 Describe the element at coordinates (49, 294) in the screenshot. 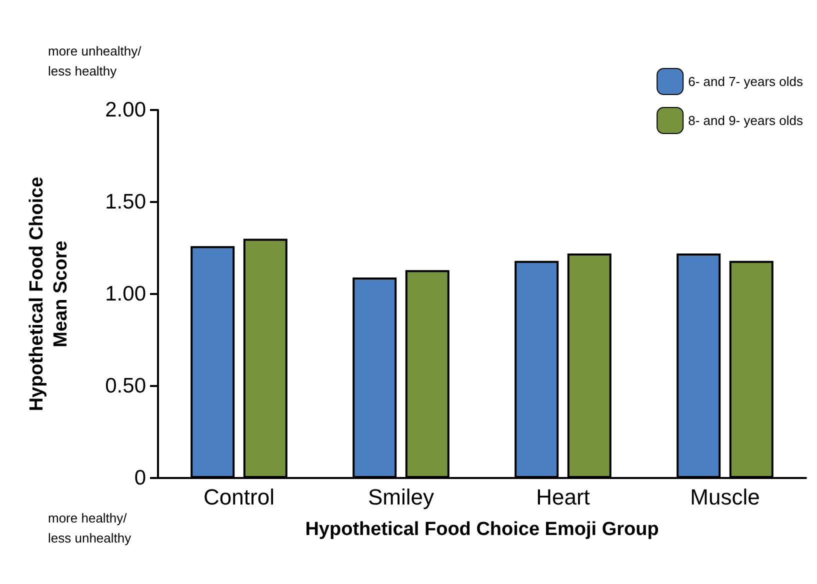

I see `y-axis-title: Hypothetical Food Choice Mean Score` at that location.